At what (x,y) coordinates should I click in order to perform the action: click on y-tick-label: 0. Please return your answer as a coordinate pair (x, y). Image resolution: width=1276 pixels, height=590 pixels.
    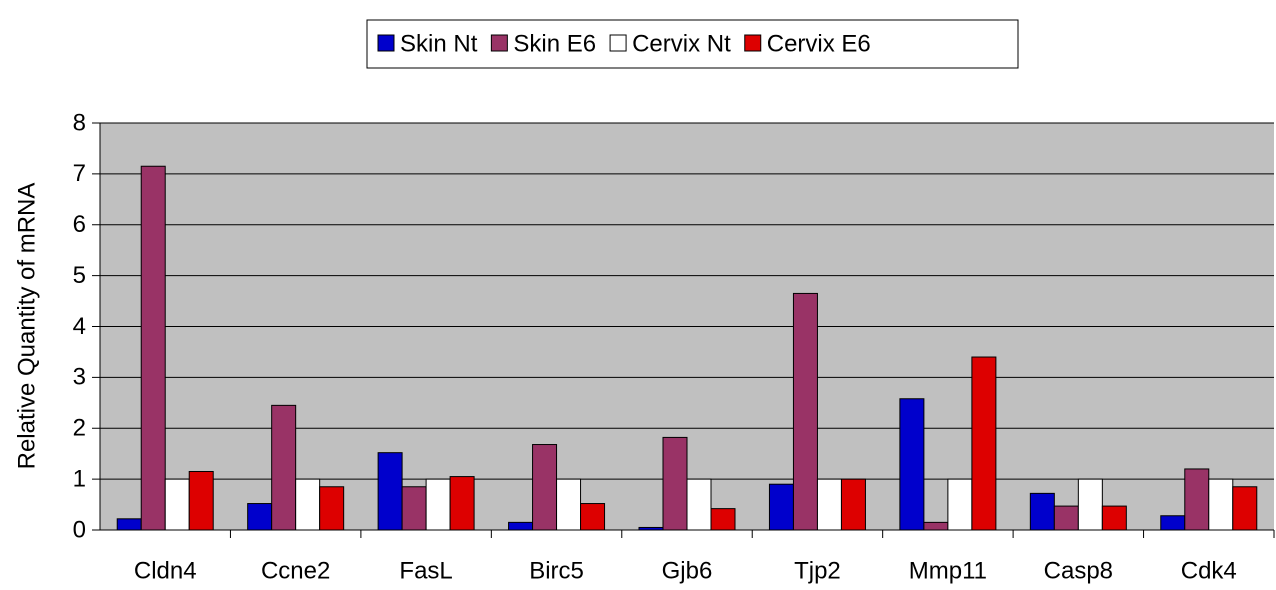
    Looking at the image, I should click on (79, 529).